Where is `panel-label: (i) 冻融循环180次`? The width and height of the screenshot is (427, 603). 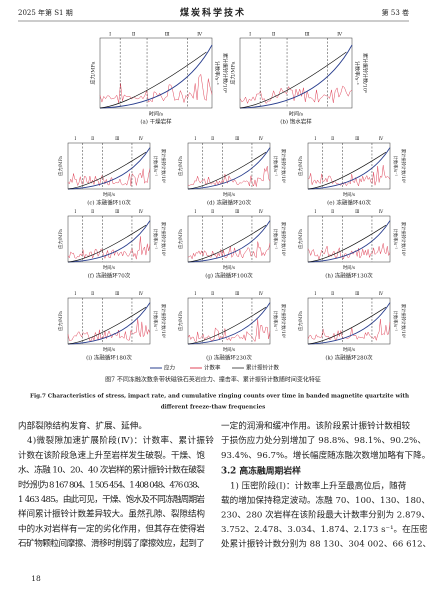 panel-label: (i) 冻融循环180次 is located at coordinates (109, 358).